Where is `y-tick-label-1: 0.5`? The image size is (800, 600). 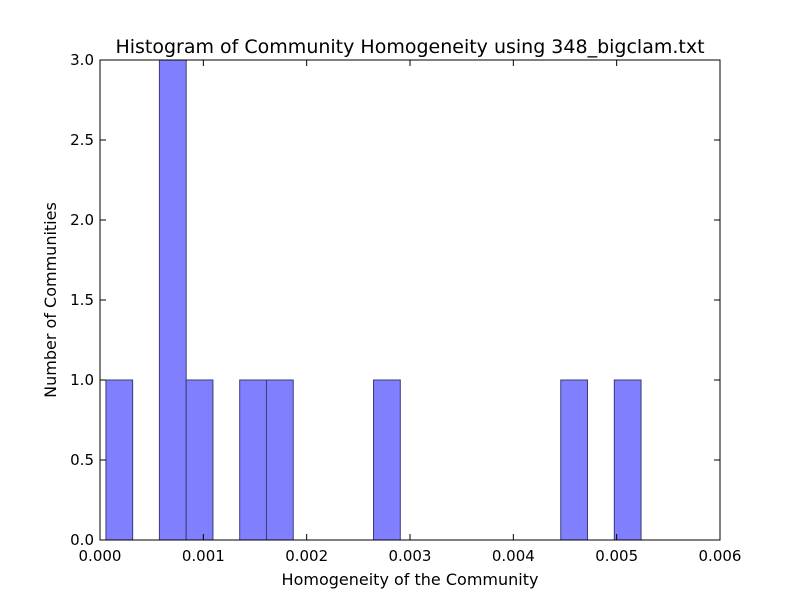 y-tick-label-1: 0.5 is located at coordinates (82, 460).